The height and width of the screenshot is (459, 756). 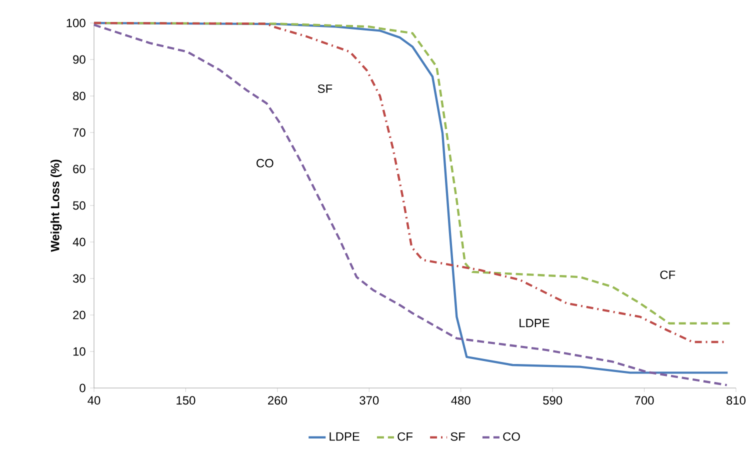 I want to click on annotation: LDPE, so click(x=535, y=323).